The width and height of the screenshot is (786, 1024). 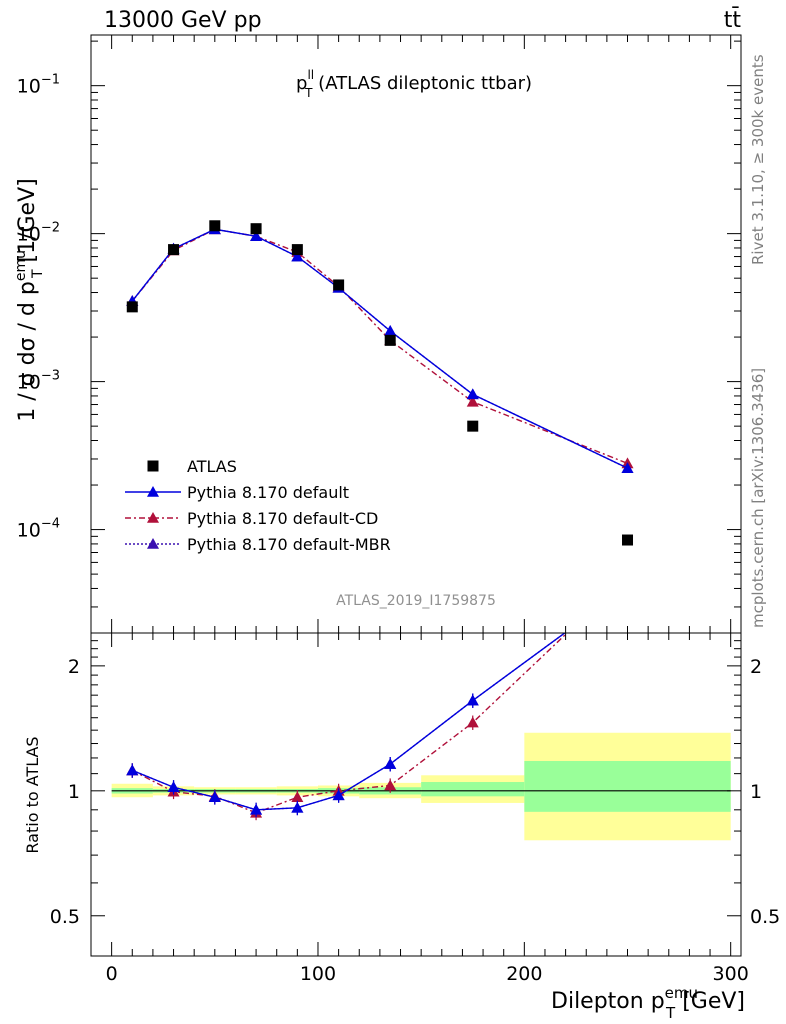 I want to click on series-line-cd, so click(x=379, y=346).